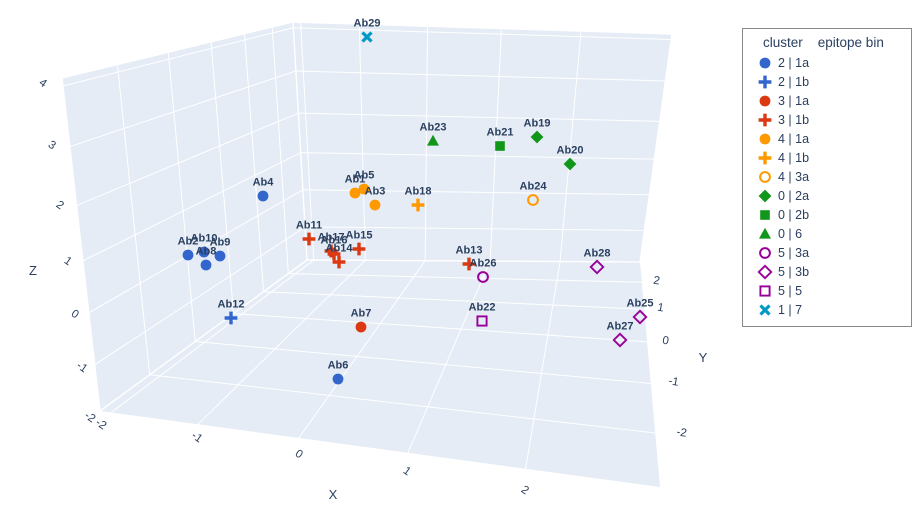 The width and height of the screenshot is (920, 513). Describe the element at coordinates (827, 81) in the screenshot. I see `legend-item-2-1b: 2 | 1b` at that location.